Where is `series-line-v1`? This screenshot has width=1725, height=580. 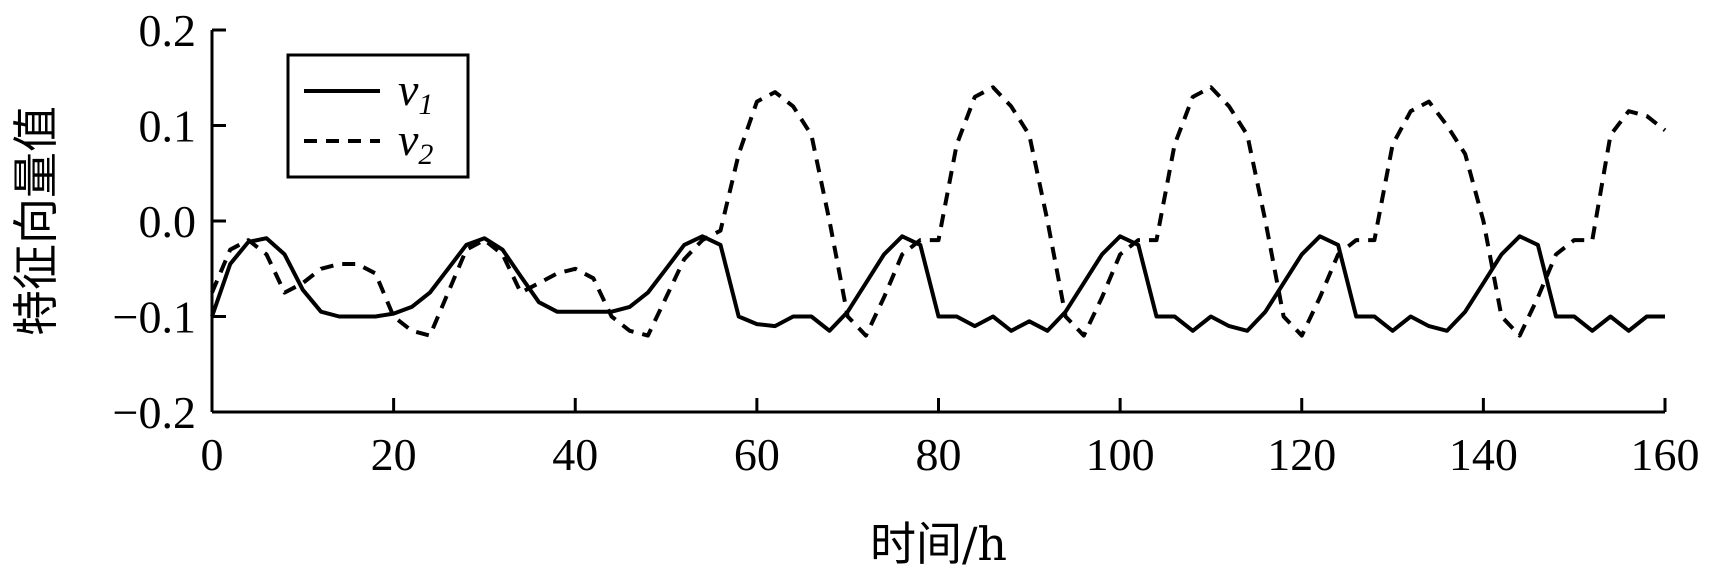 series-line-v1 is located at coordinates (937, 283).